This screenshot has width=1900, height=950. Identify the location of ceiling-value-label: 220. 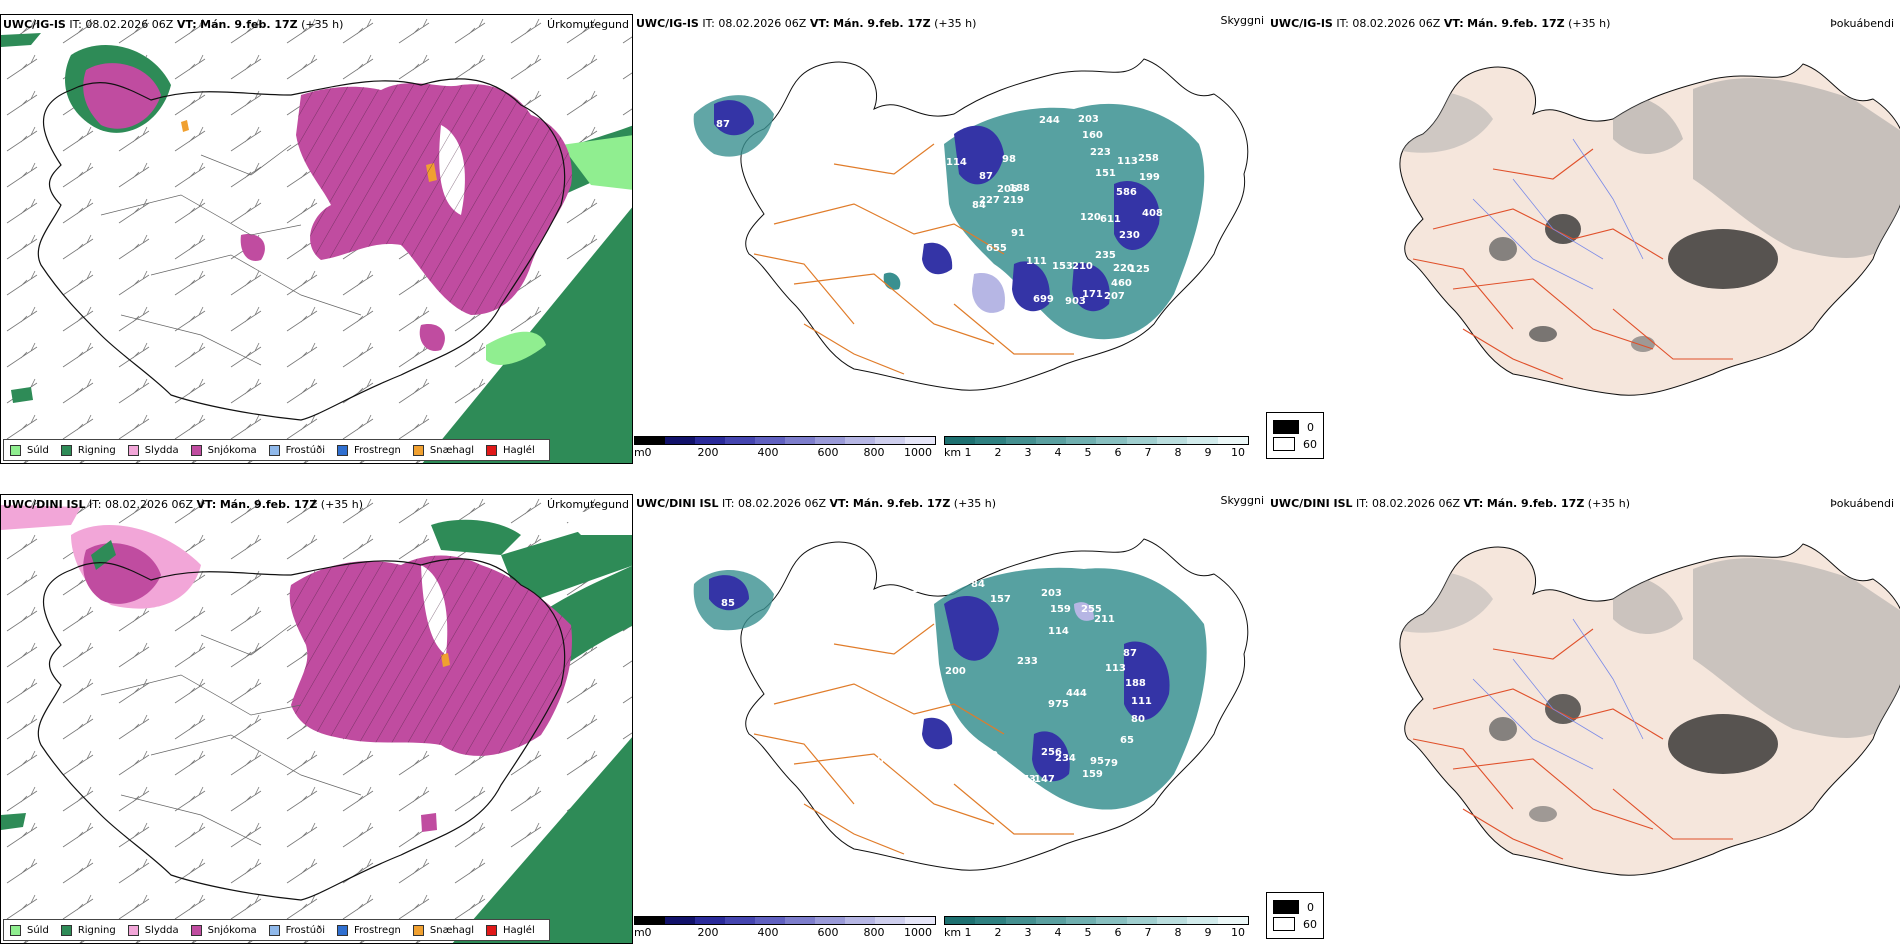
(1123, 268).